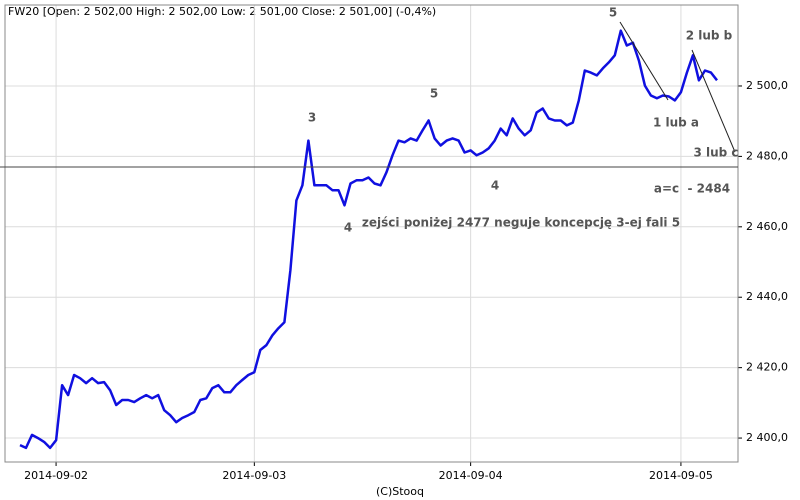 The height and width of the screenshot is (500, 800). What do you see at coordinates (767, 367) in the screenshot?
I see `y-tick-label: 2 420,0` at bounding box center [767, 367].